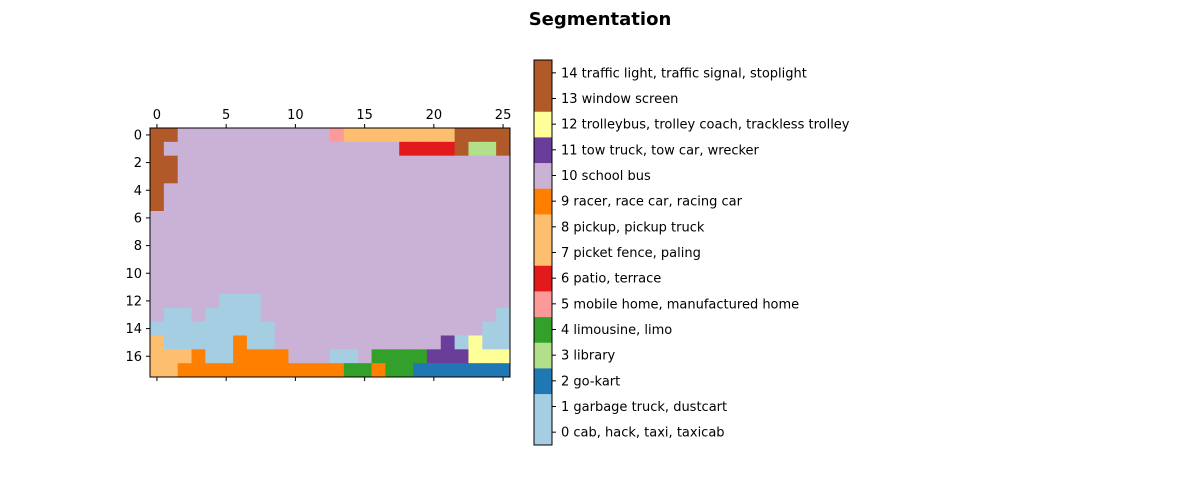 This screenshot has height=500, width=1200. What do you see at coordinates (631, 253) in the screenshot?
I see `colorbar-tick-label: 7 picket fence, paling` at bounding box center [631, 253].